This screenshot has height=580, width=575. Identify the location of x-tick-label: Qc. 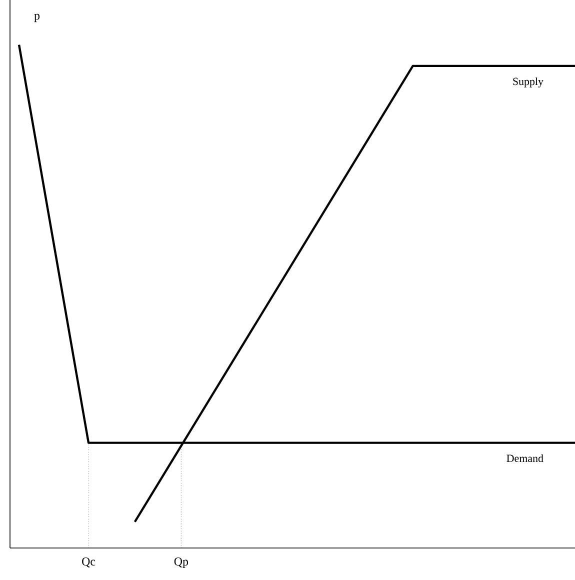
(89, 563).